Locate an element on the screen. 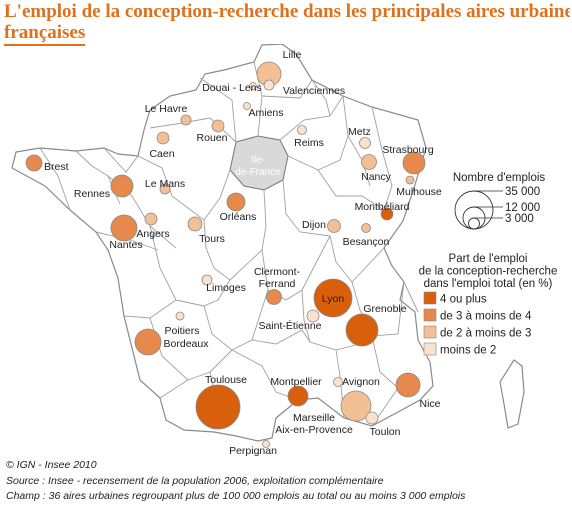  city-marker-toulon is located at coordinates (372, 418).